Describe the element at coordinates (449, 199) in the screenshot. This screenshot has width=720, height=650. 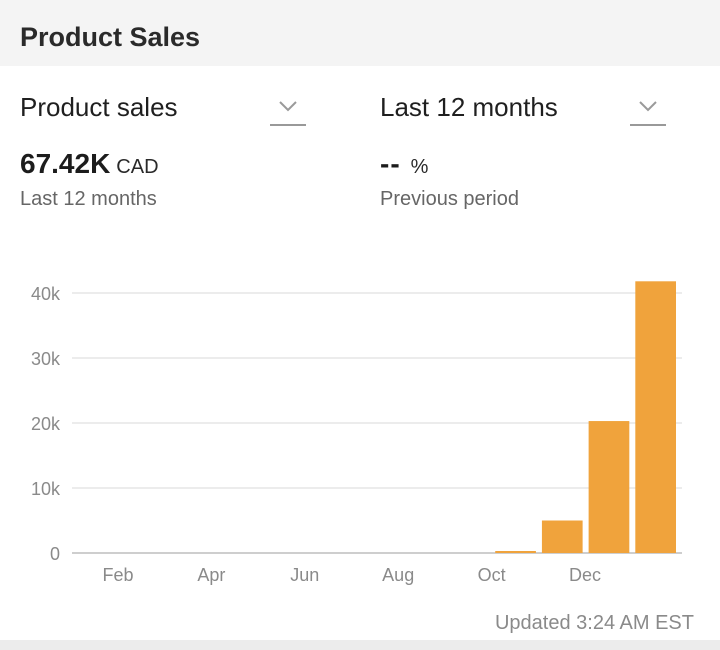
I see `previous-period-caption: Previous period` at that location.